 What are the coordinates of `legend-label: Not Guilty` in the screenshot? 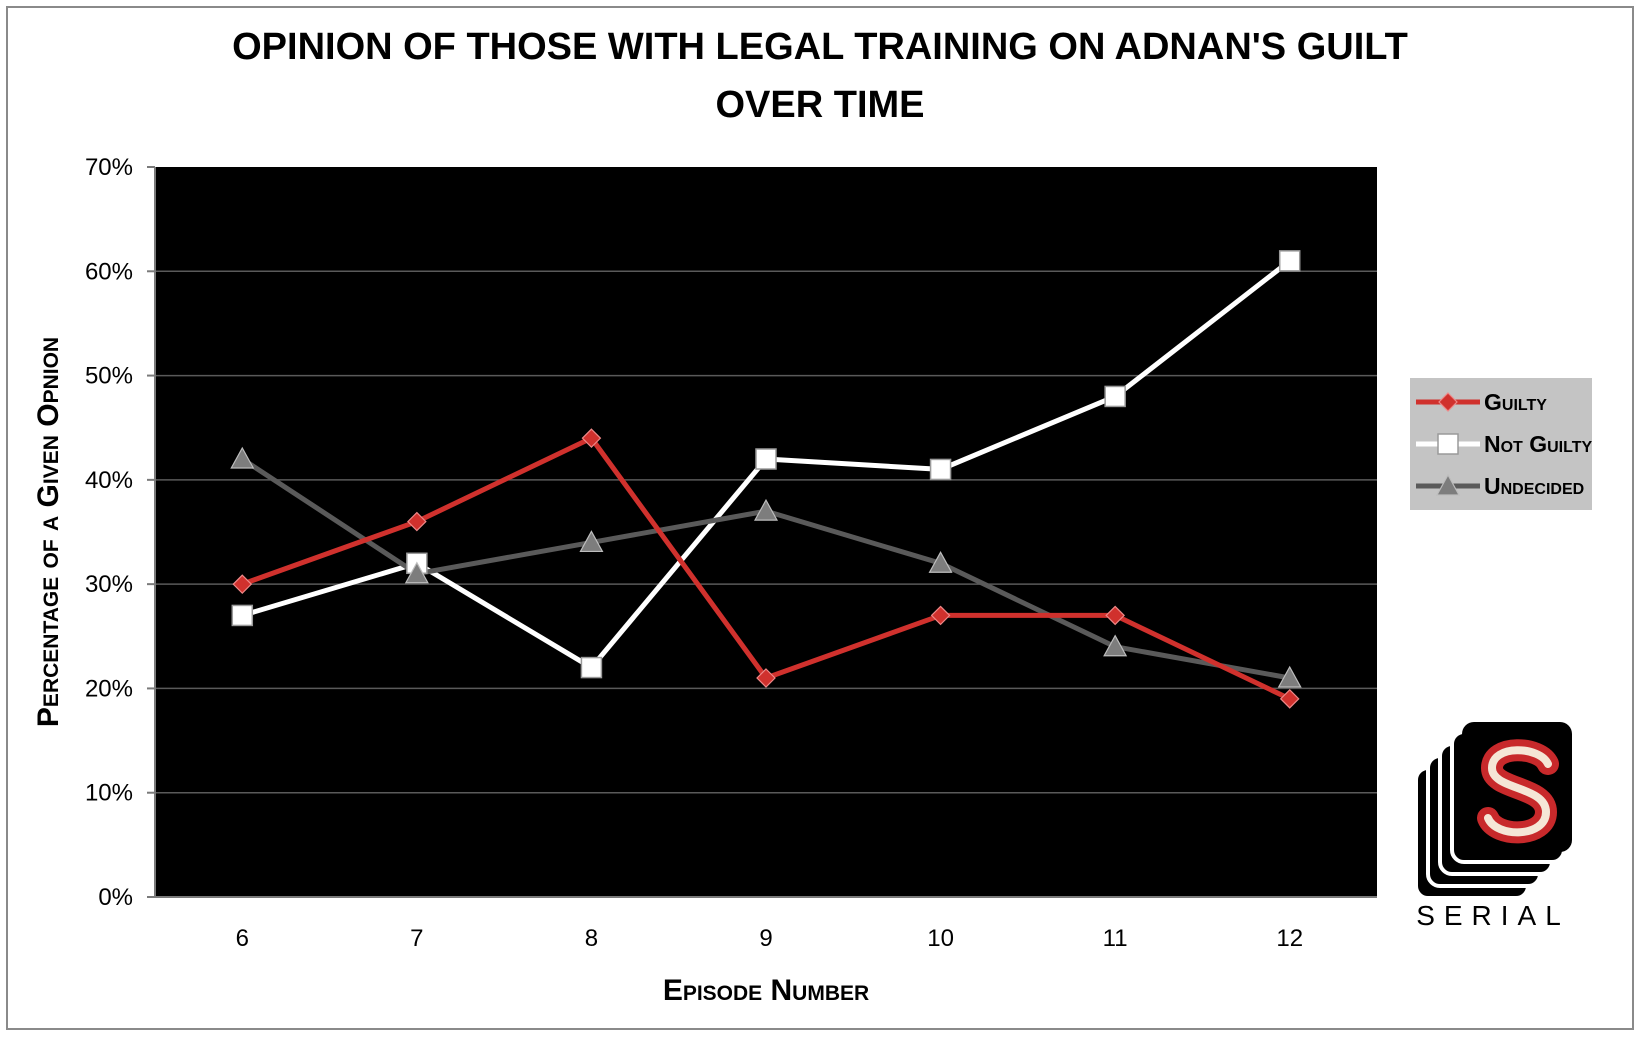 It's located at (1538, 444).